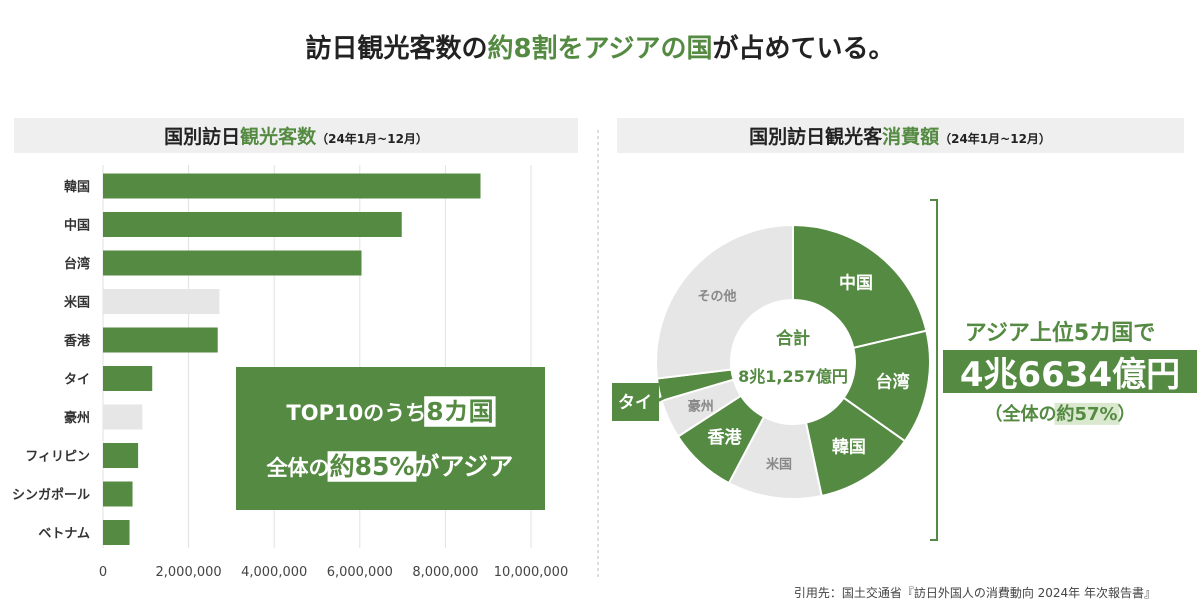  I want to click on category-label: 香港, so click(77, 341).